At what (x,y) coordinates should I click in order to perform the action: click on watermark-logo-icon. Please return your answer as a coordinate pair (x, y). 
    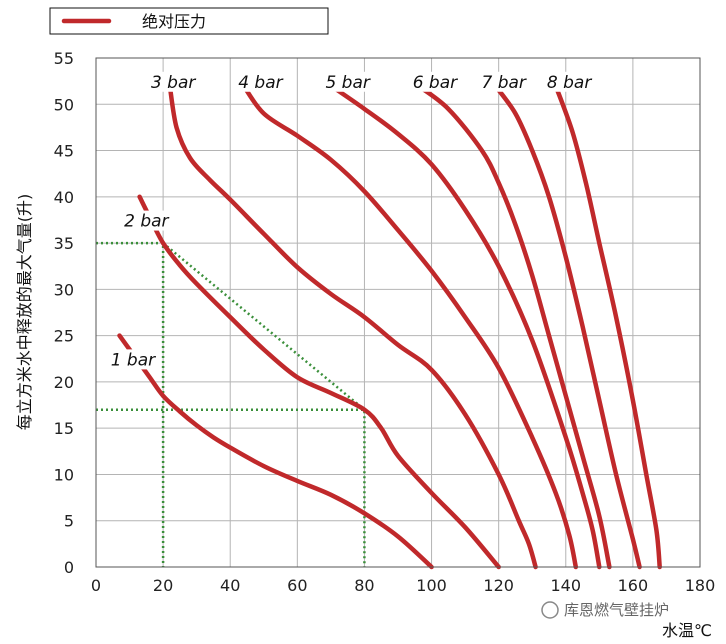
    Looking at the image, I should click on (550, 610).